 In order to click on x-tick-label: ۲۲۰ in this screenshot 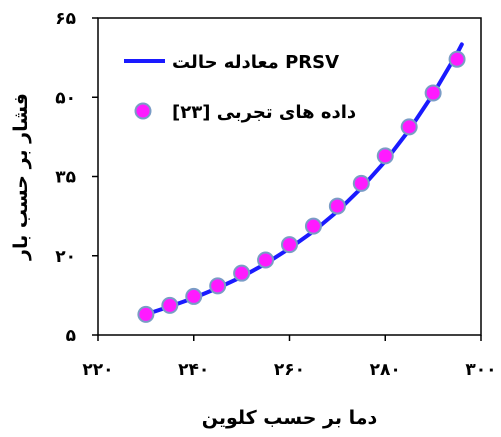, I will do `click(97, 370)`.